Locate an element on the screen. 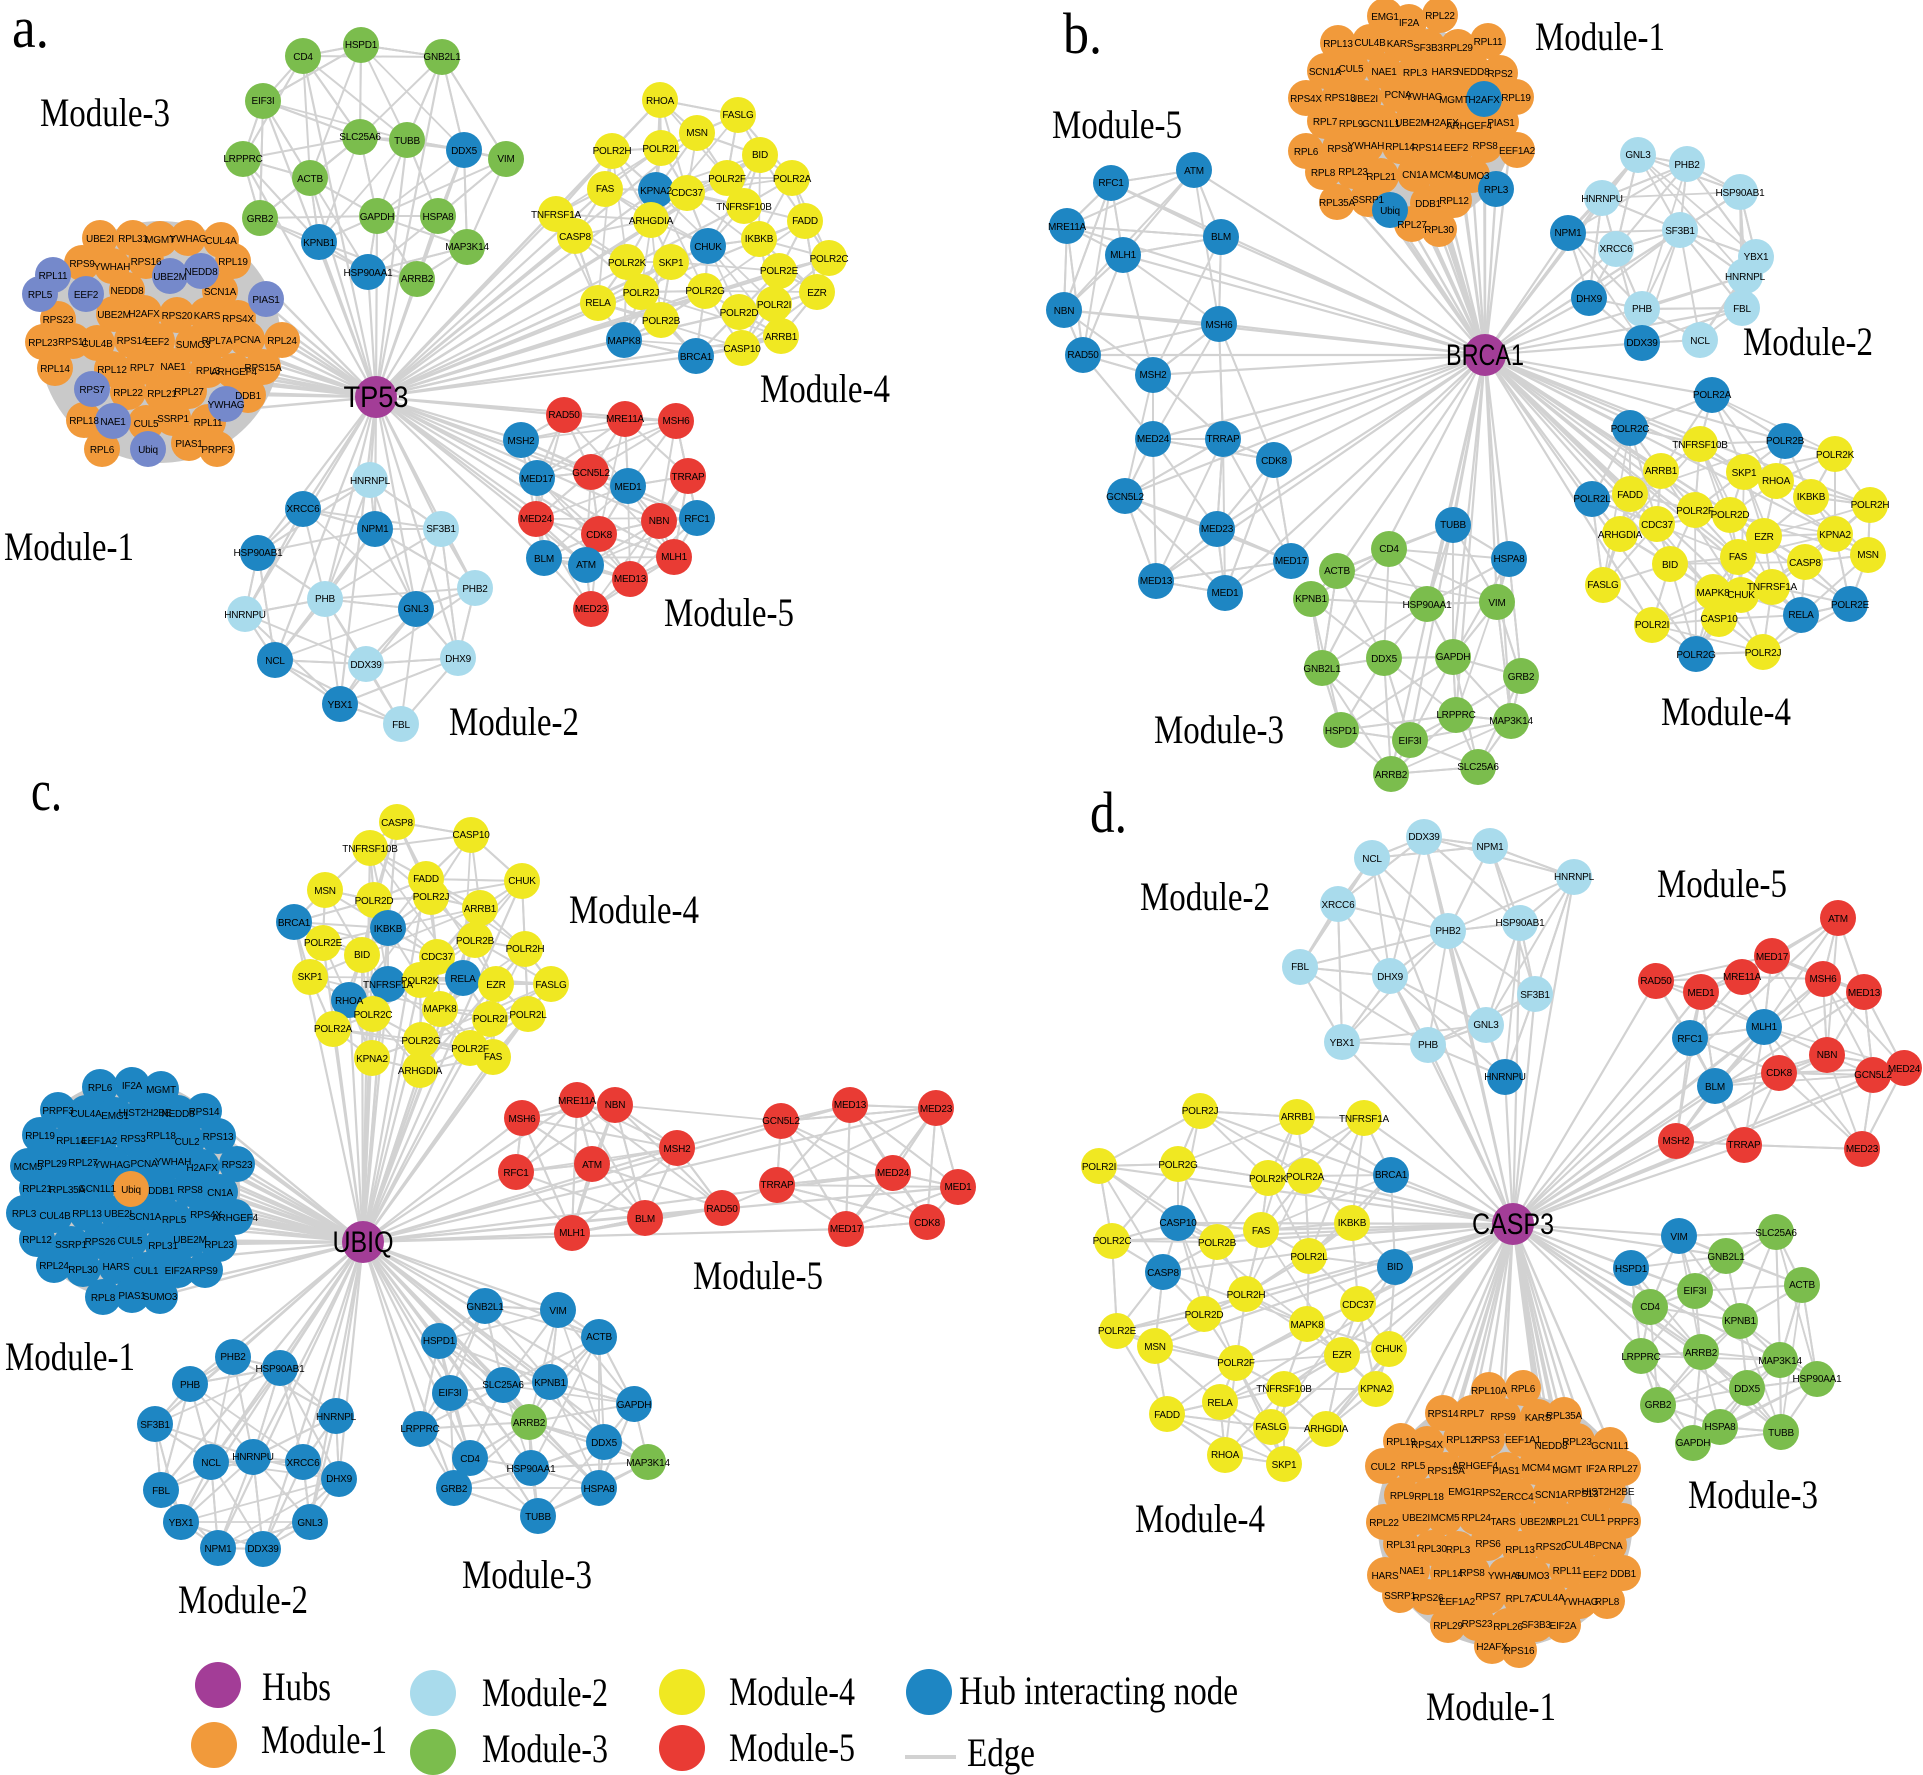 The image size is (1923, 1775). svg-text: MRE11A is located at coordinates (1742, 977).